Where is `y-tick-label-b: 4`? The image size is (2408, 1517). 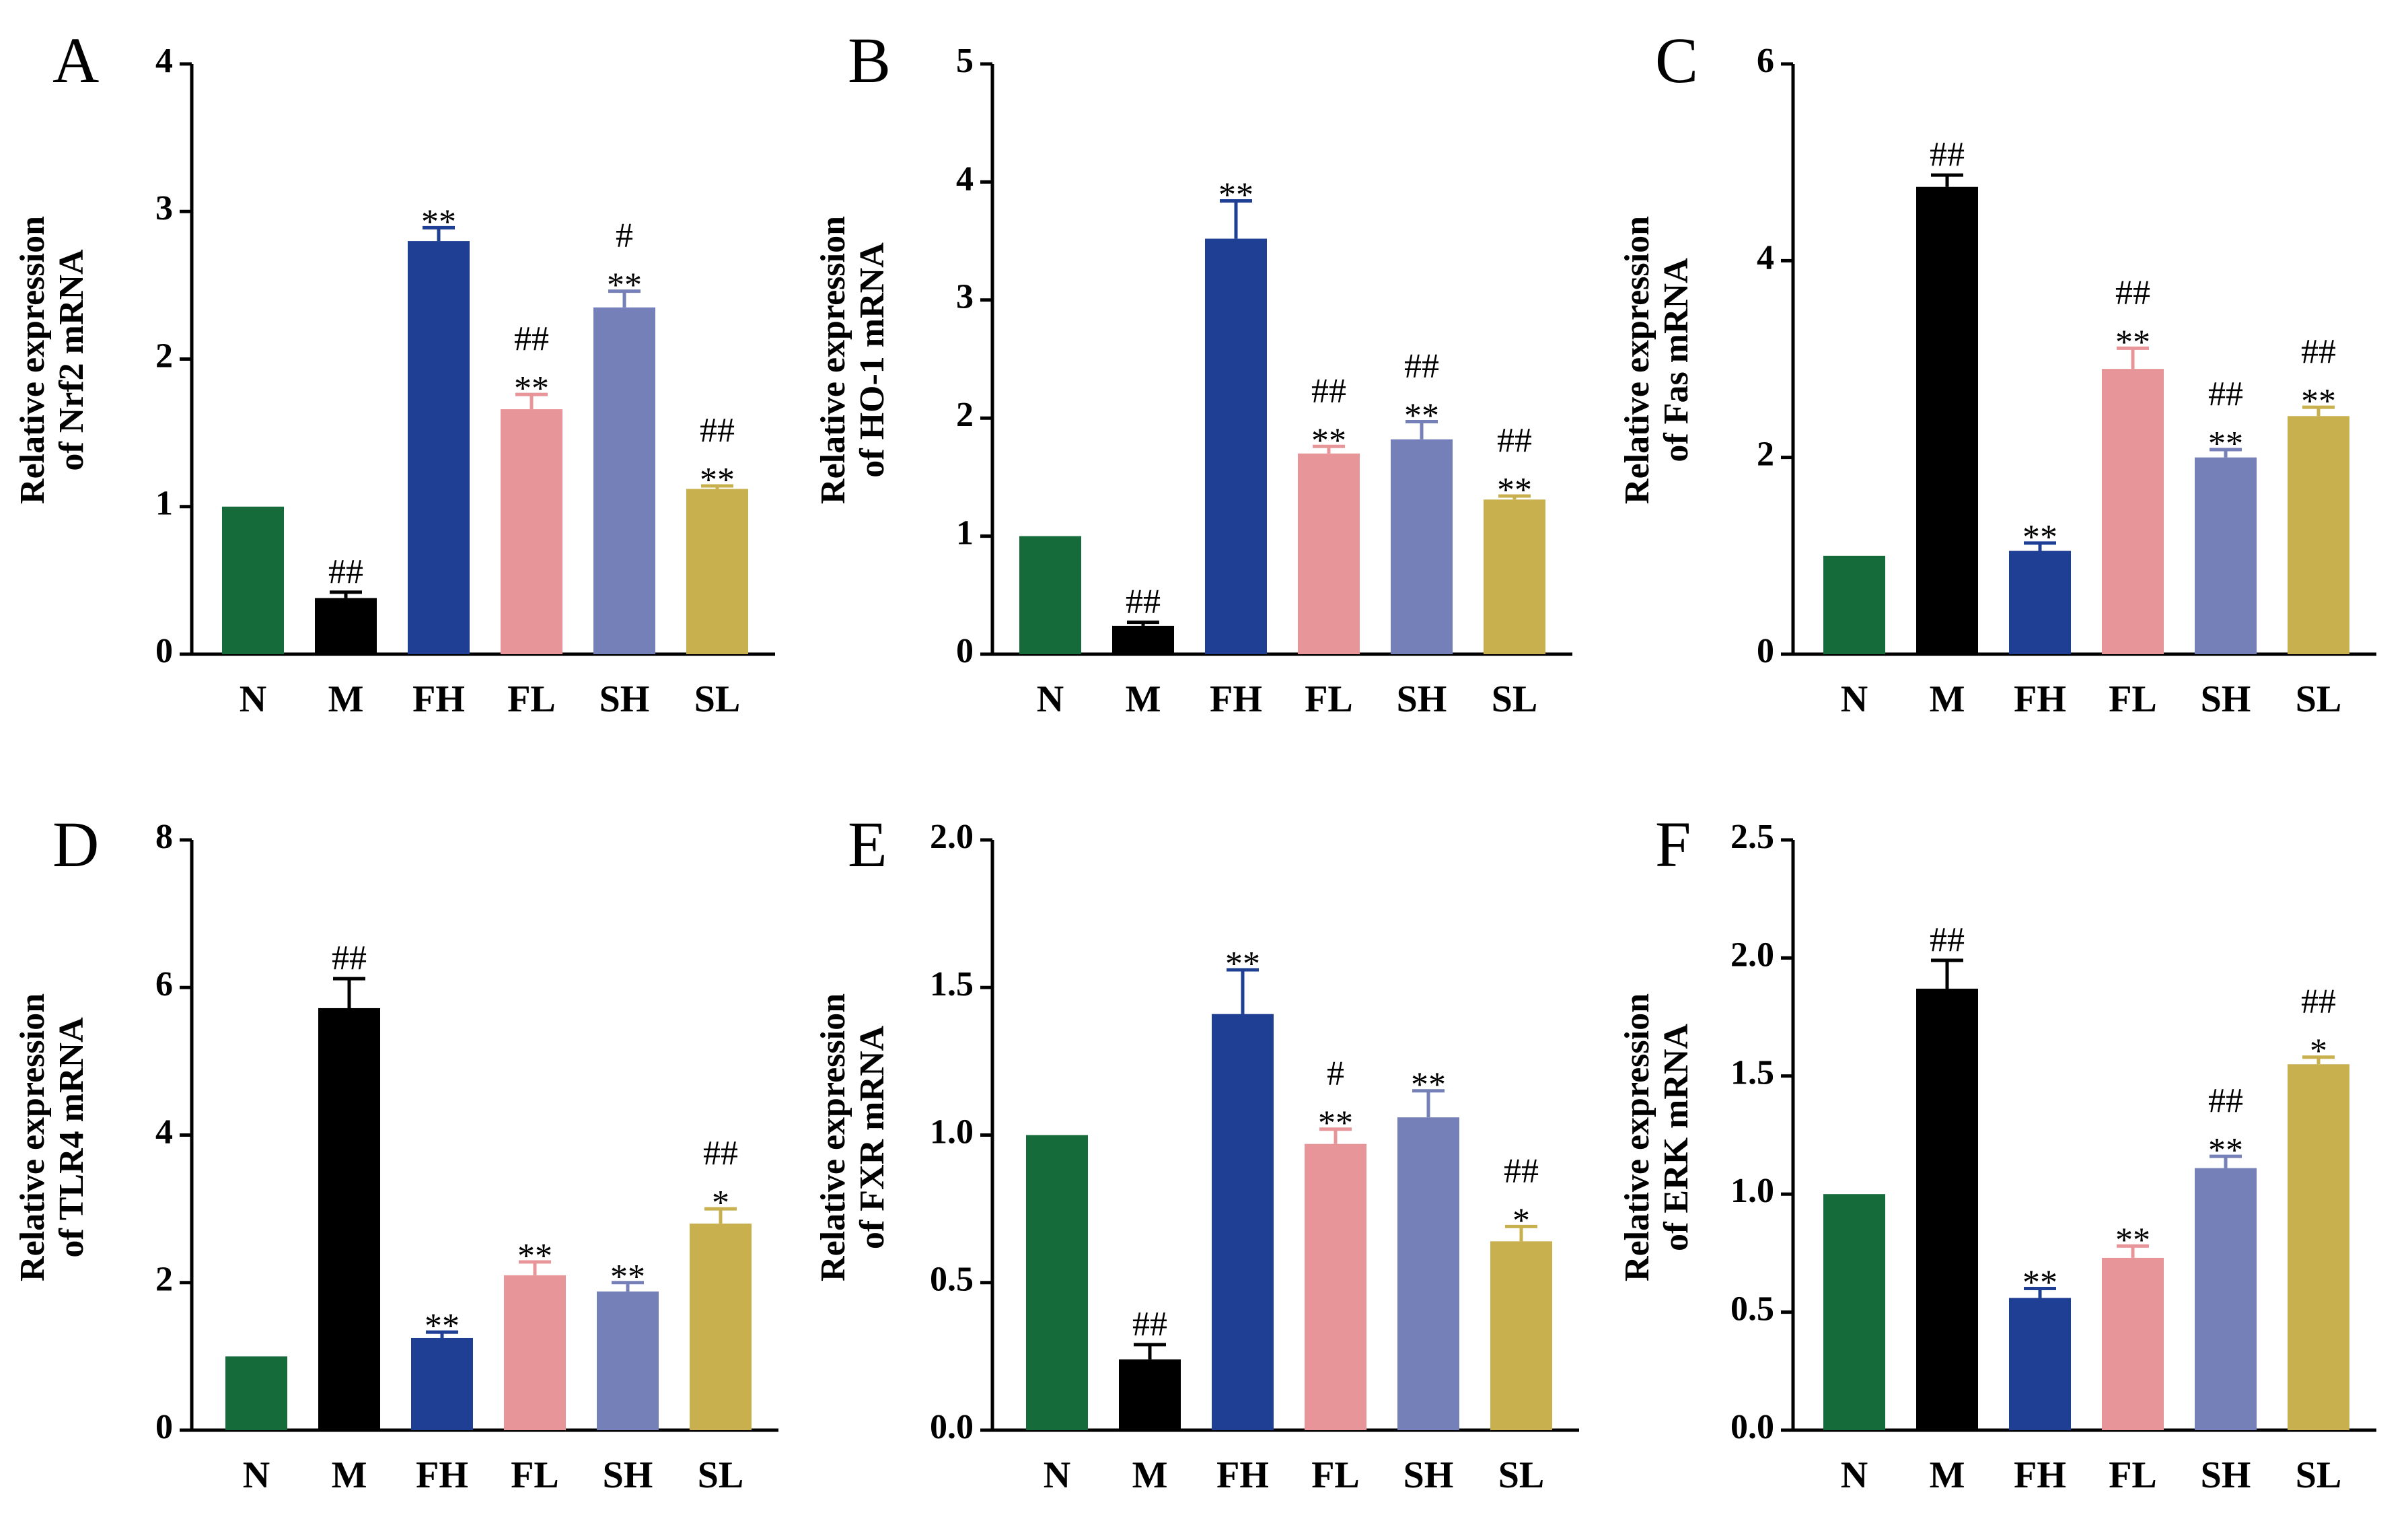 y-tick-label-b: 4 is located at coordinates (965, 179).